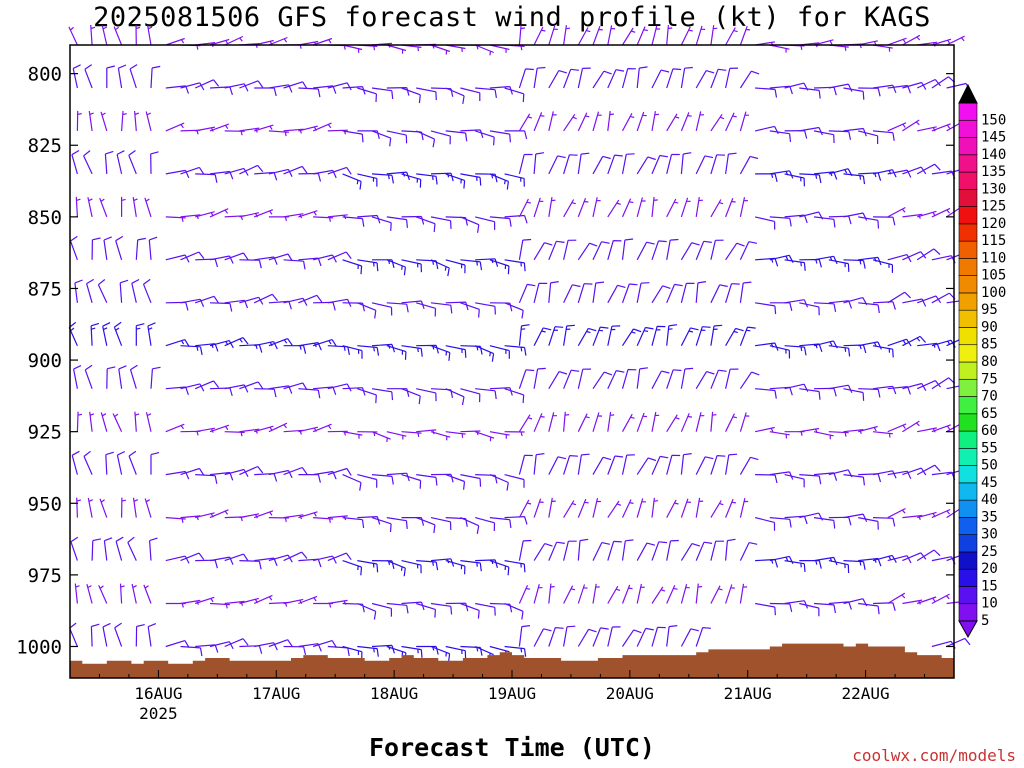 Image resolution: width=1024 pixels, height=768 pixels. What do you see at coordinates (45, 433) in the screenshot?
I see `y-tick-label: 925` at bounding box center [45, 433].